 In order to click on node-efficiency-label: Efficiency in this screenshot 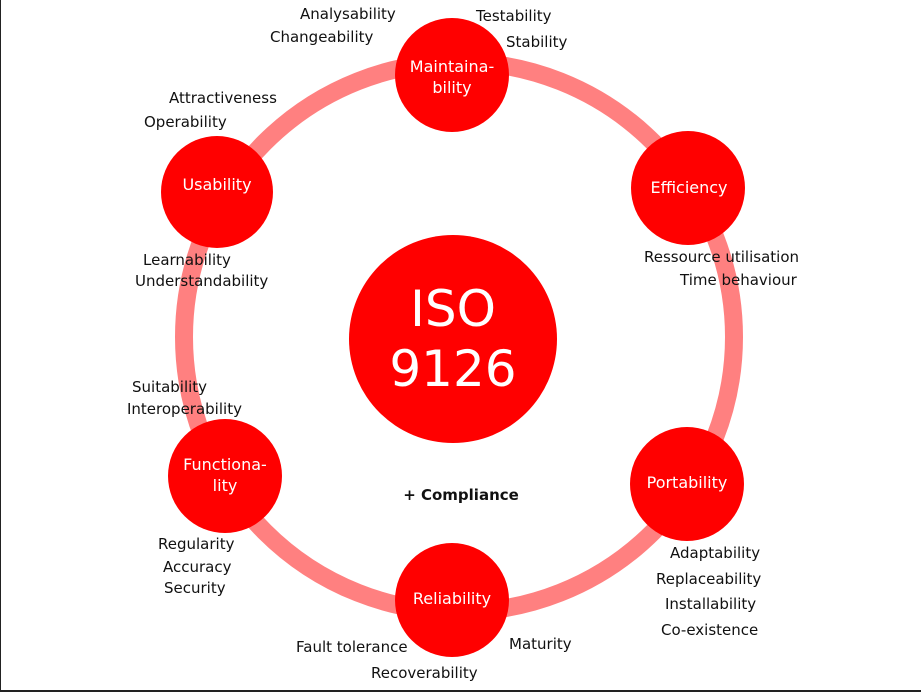, I will do `click(688, 187)`.